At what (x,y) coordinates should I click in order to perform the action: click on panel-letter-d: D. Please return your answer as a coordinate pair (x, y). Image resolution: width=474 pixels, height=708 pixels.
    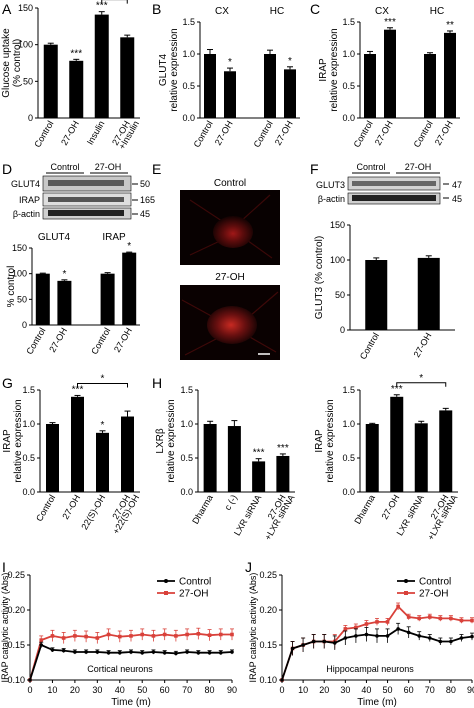
    Looking at the image, I should click on (7, 169).